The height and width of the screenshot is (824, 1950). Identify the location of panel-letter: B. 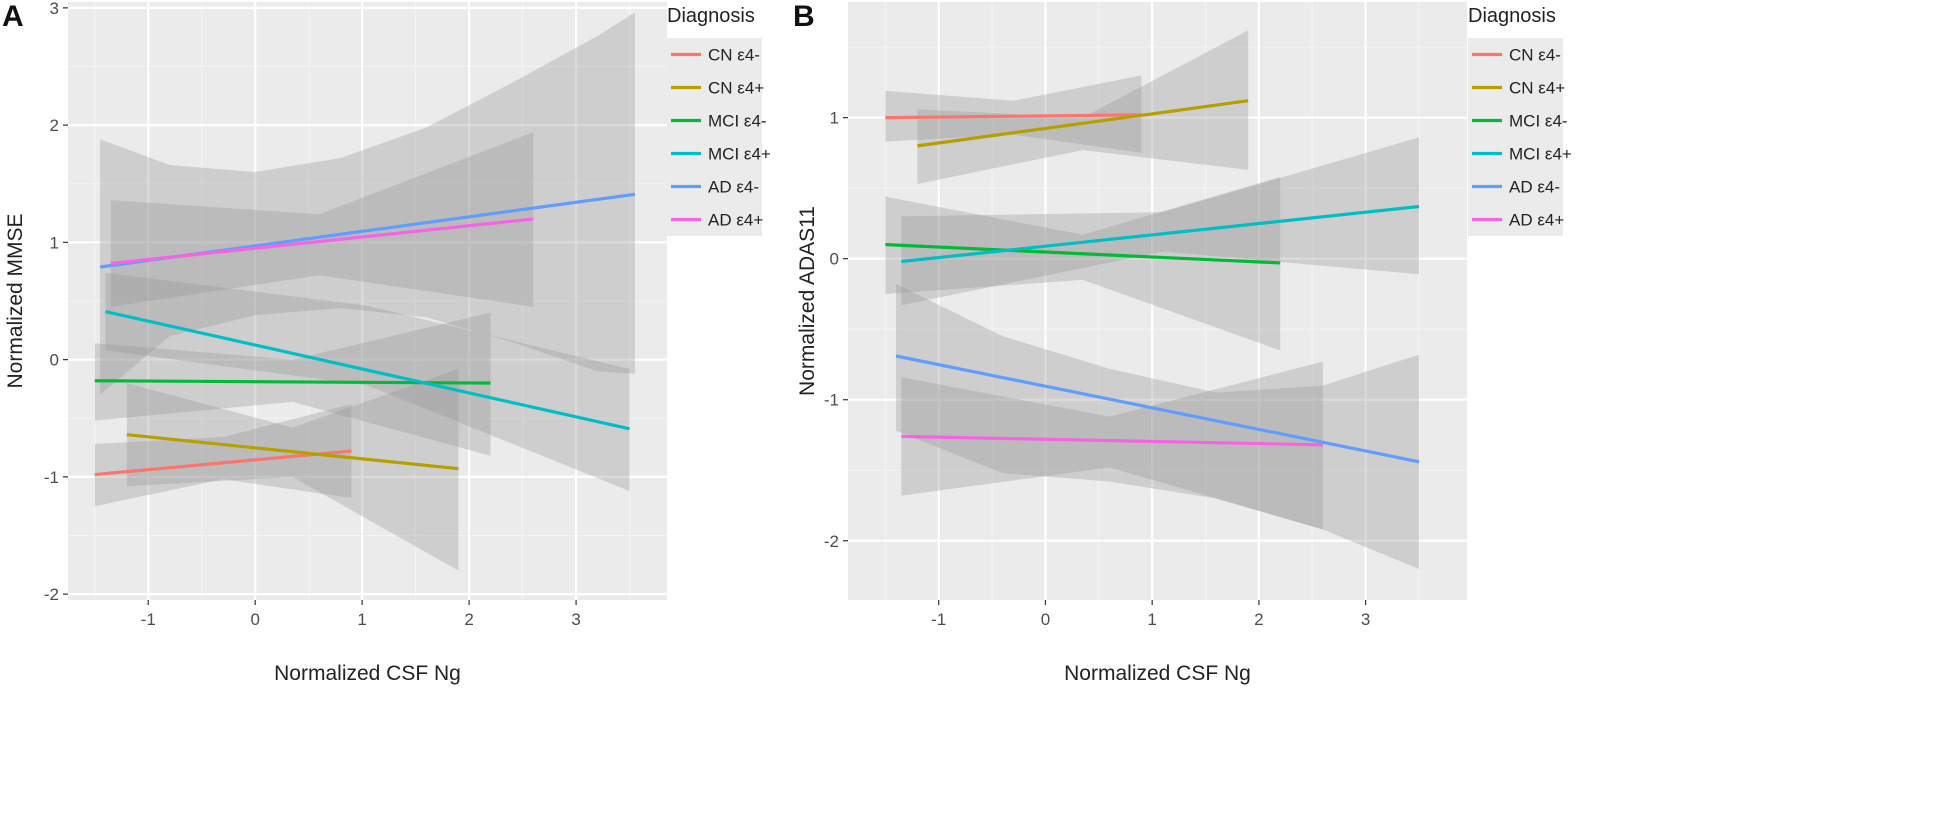
(804, 16).